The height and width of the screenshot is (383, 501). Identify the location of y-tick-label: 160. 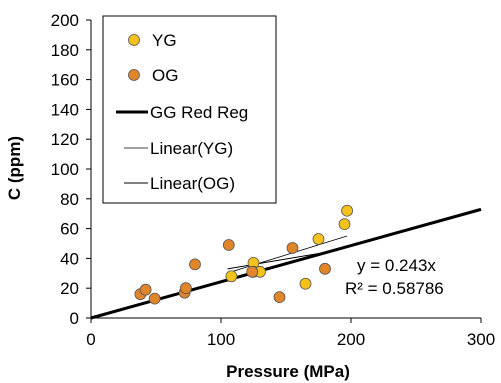
(65, 80).